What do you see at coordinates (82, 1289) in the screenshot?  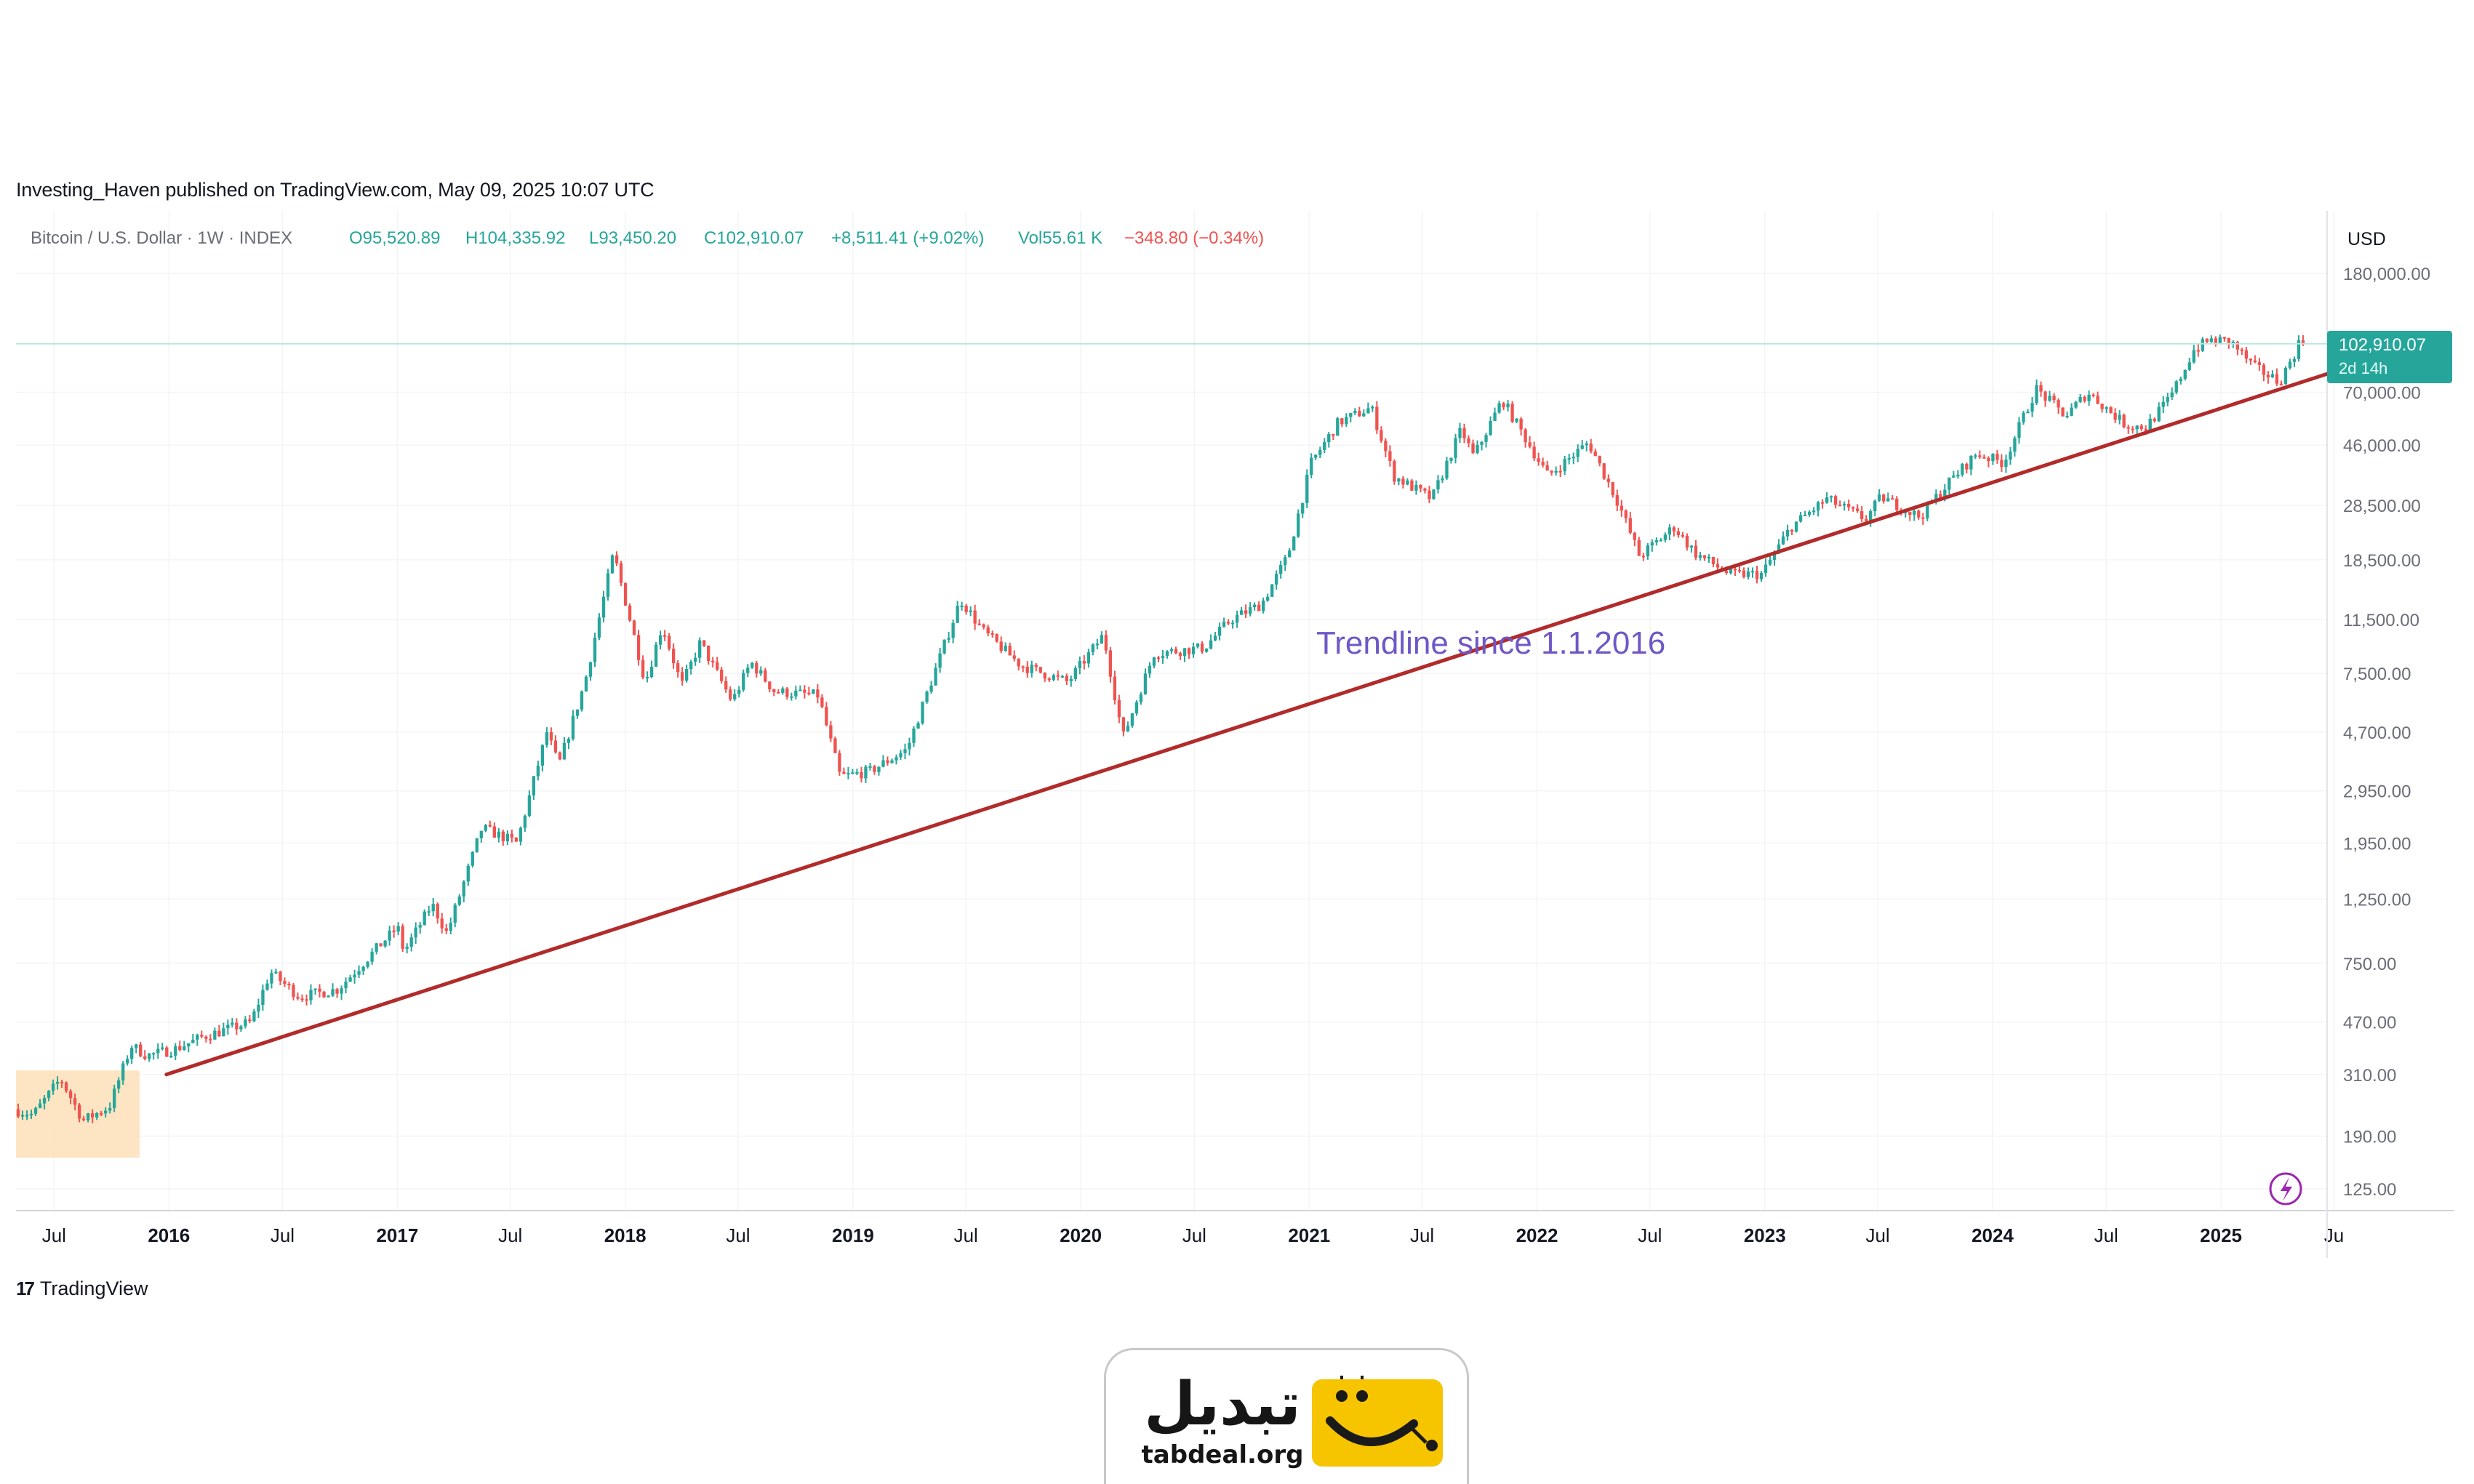 I see `tradingview-brand: 17 TradingView` at bounding box center [82, 1289].